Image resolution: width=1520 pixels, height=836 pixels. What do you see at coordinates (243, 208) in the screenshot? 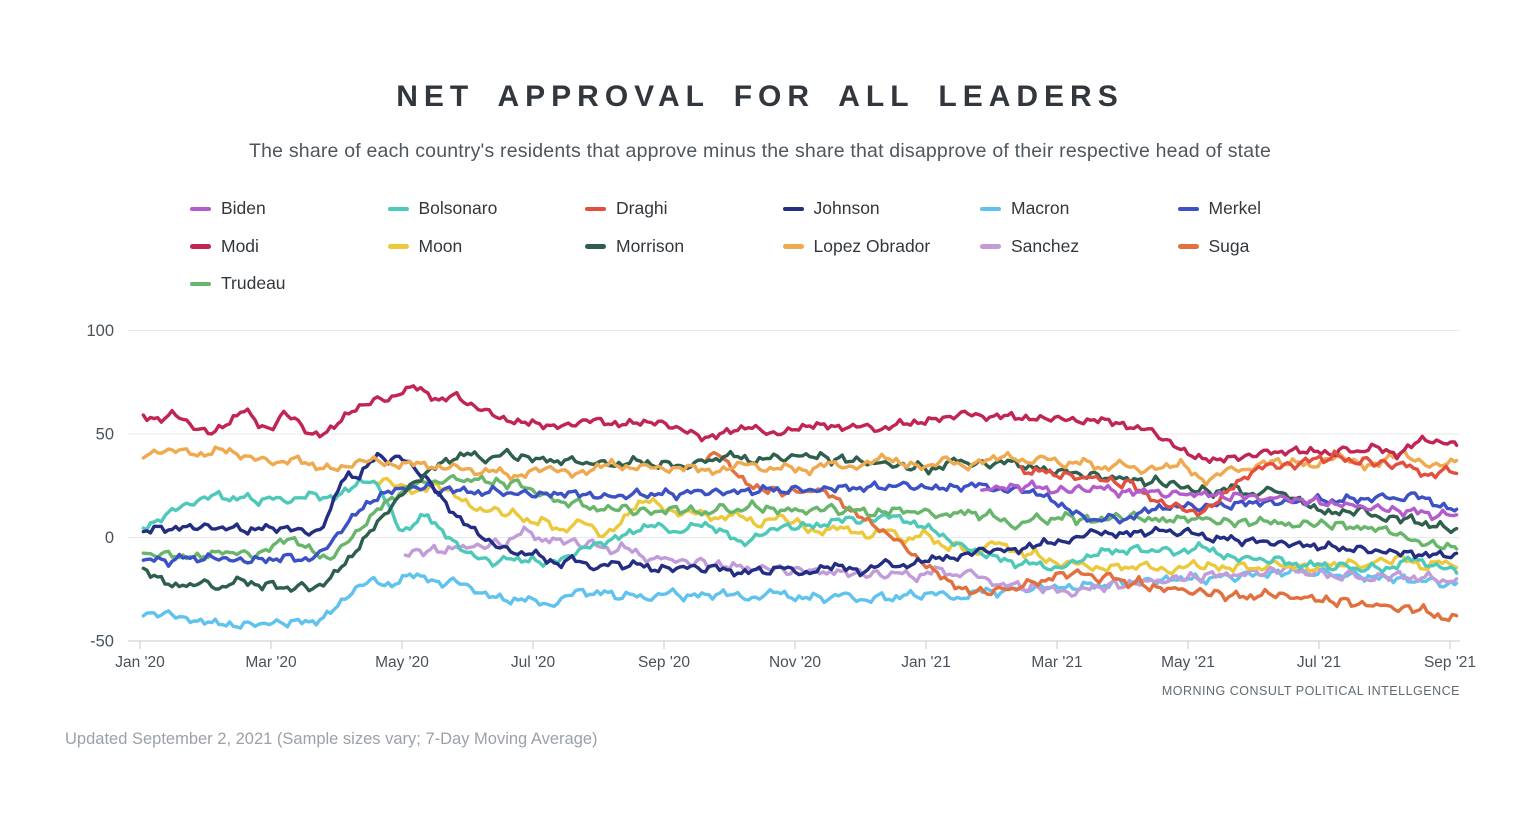
I see `legend-label: Biden` at bounding box center [243, 208].